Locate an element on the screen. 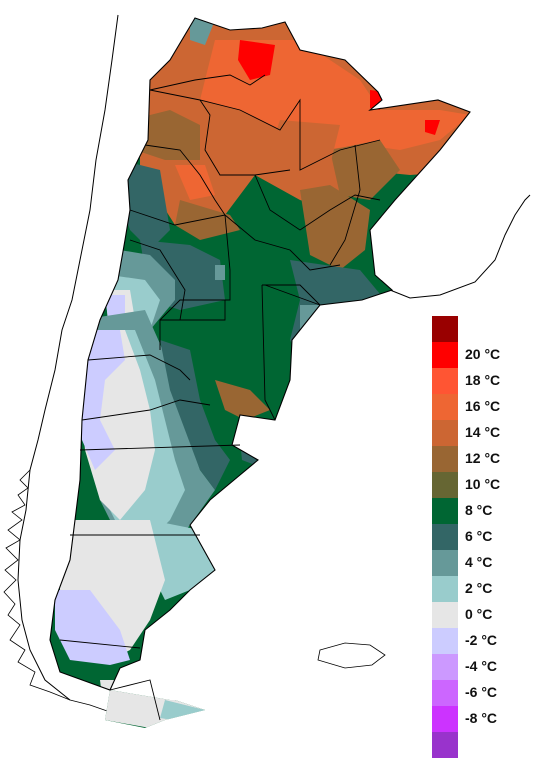  legend-row: 2 °C is located at coordinates (482, 589).